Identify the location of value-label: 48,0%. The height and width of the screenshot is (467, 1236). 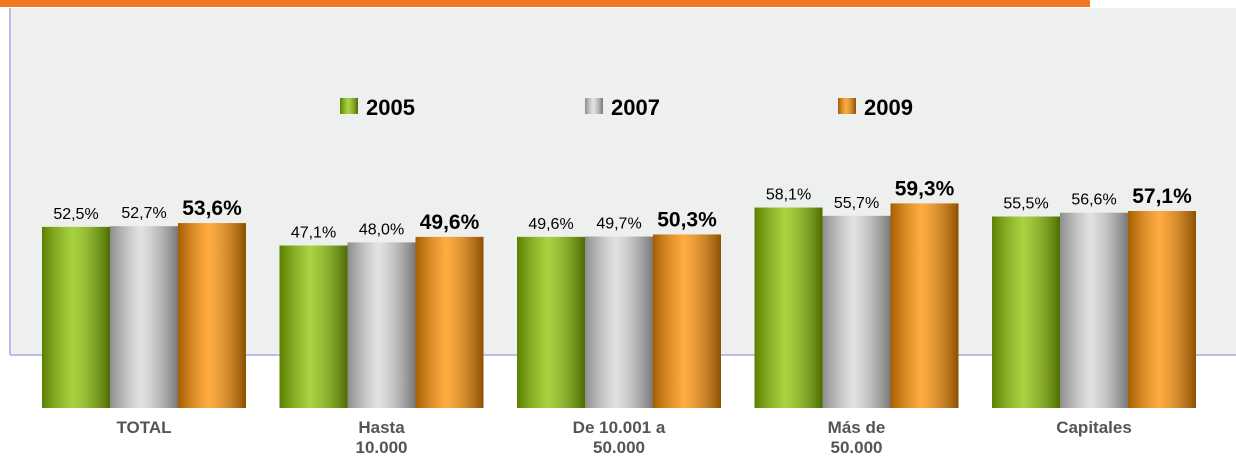
(381, 229).